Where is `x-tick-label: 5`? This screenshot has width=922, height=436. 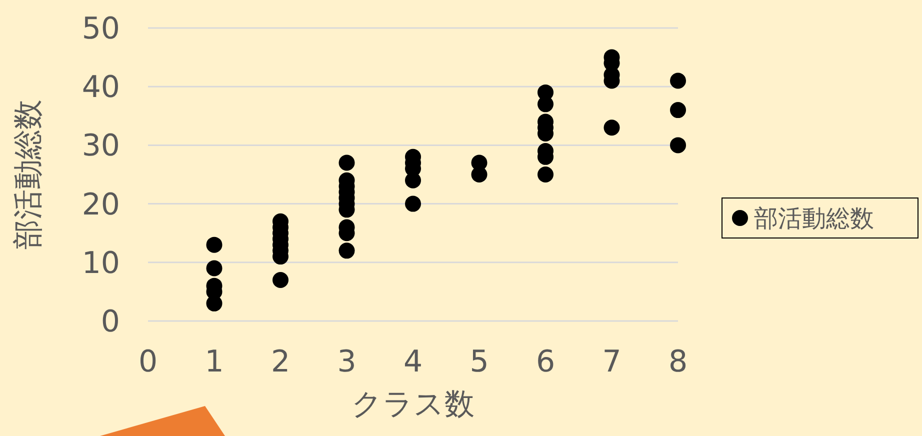 x-tick-label: 5 is located at coordinates (479, 362).